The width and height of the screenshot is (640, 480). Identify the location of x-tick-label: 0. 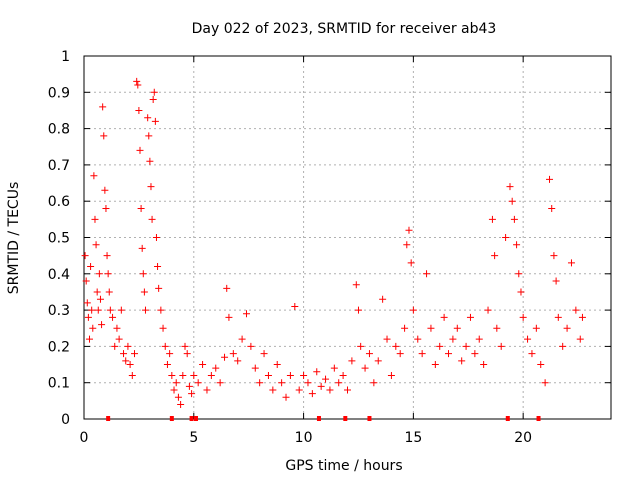
(84, 438).